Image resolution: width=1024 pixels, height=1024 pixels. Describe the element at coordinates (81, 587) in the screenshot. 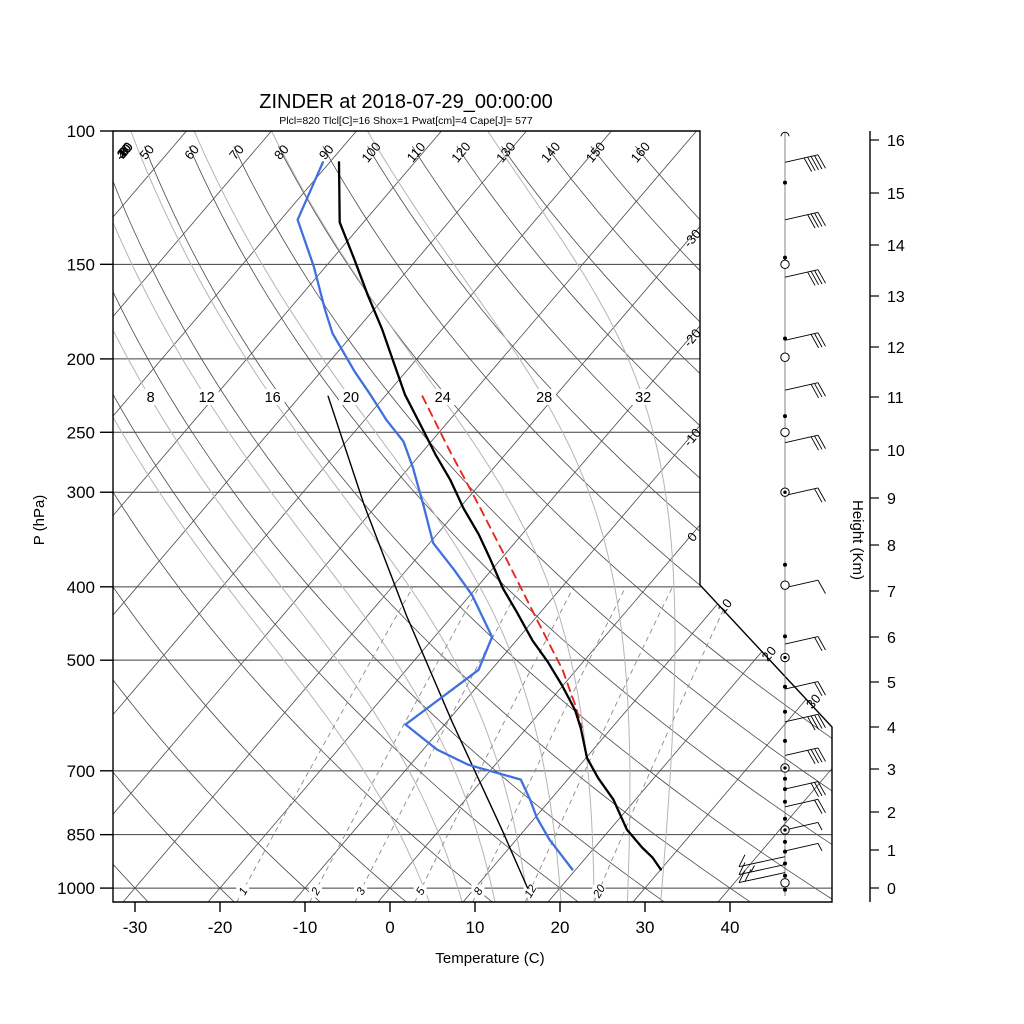

I see `svg-text: 400` at that location.